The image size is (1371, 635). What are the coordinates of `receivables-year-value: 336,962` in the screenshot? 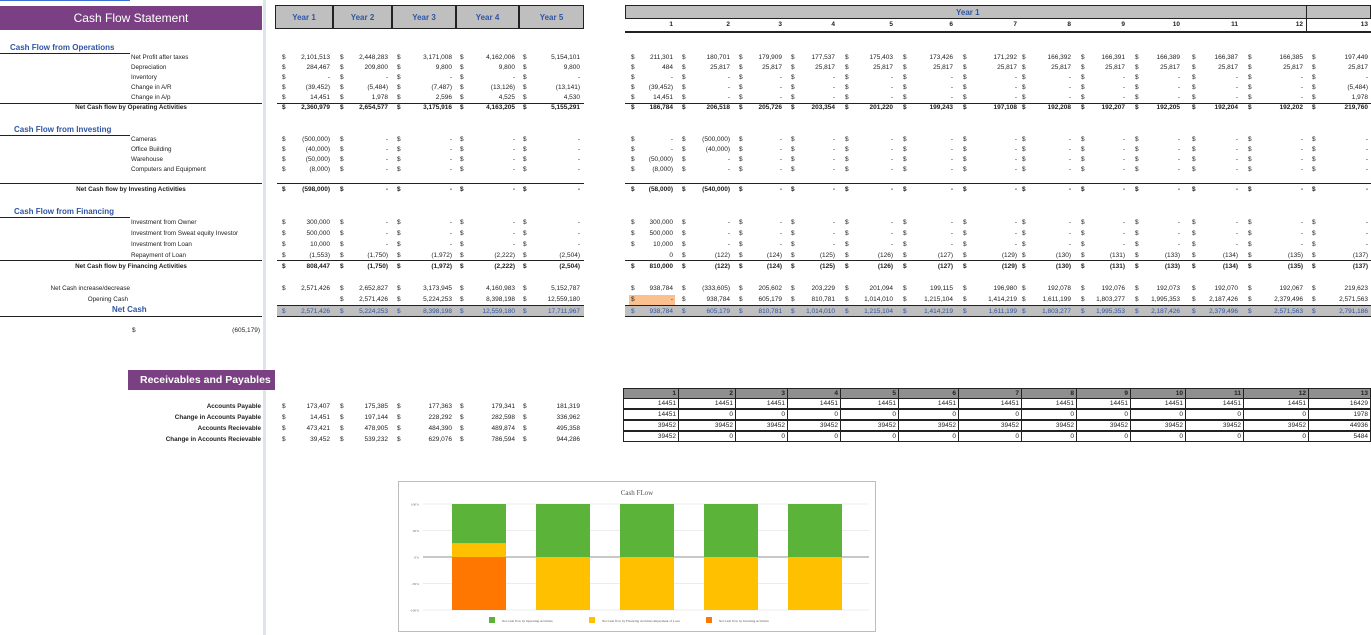 It's located at (568, 417).